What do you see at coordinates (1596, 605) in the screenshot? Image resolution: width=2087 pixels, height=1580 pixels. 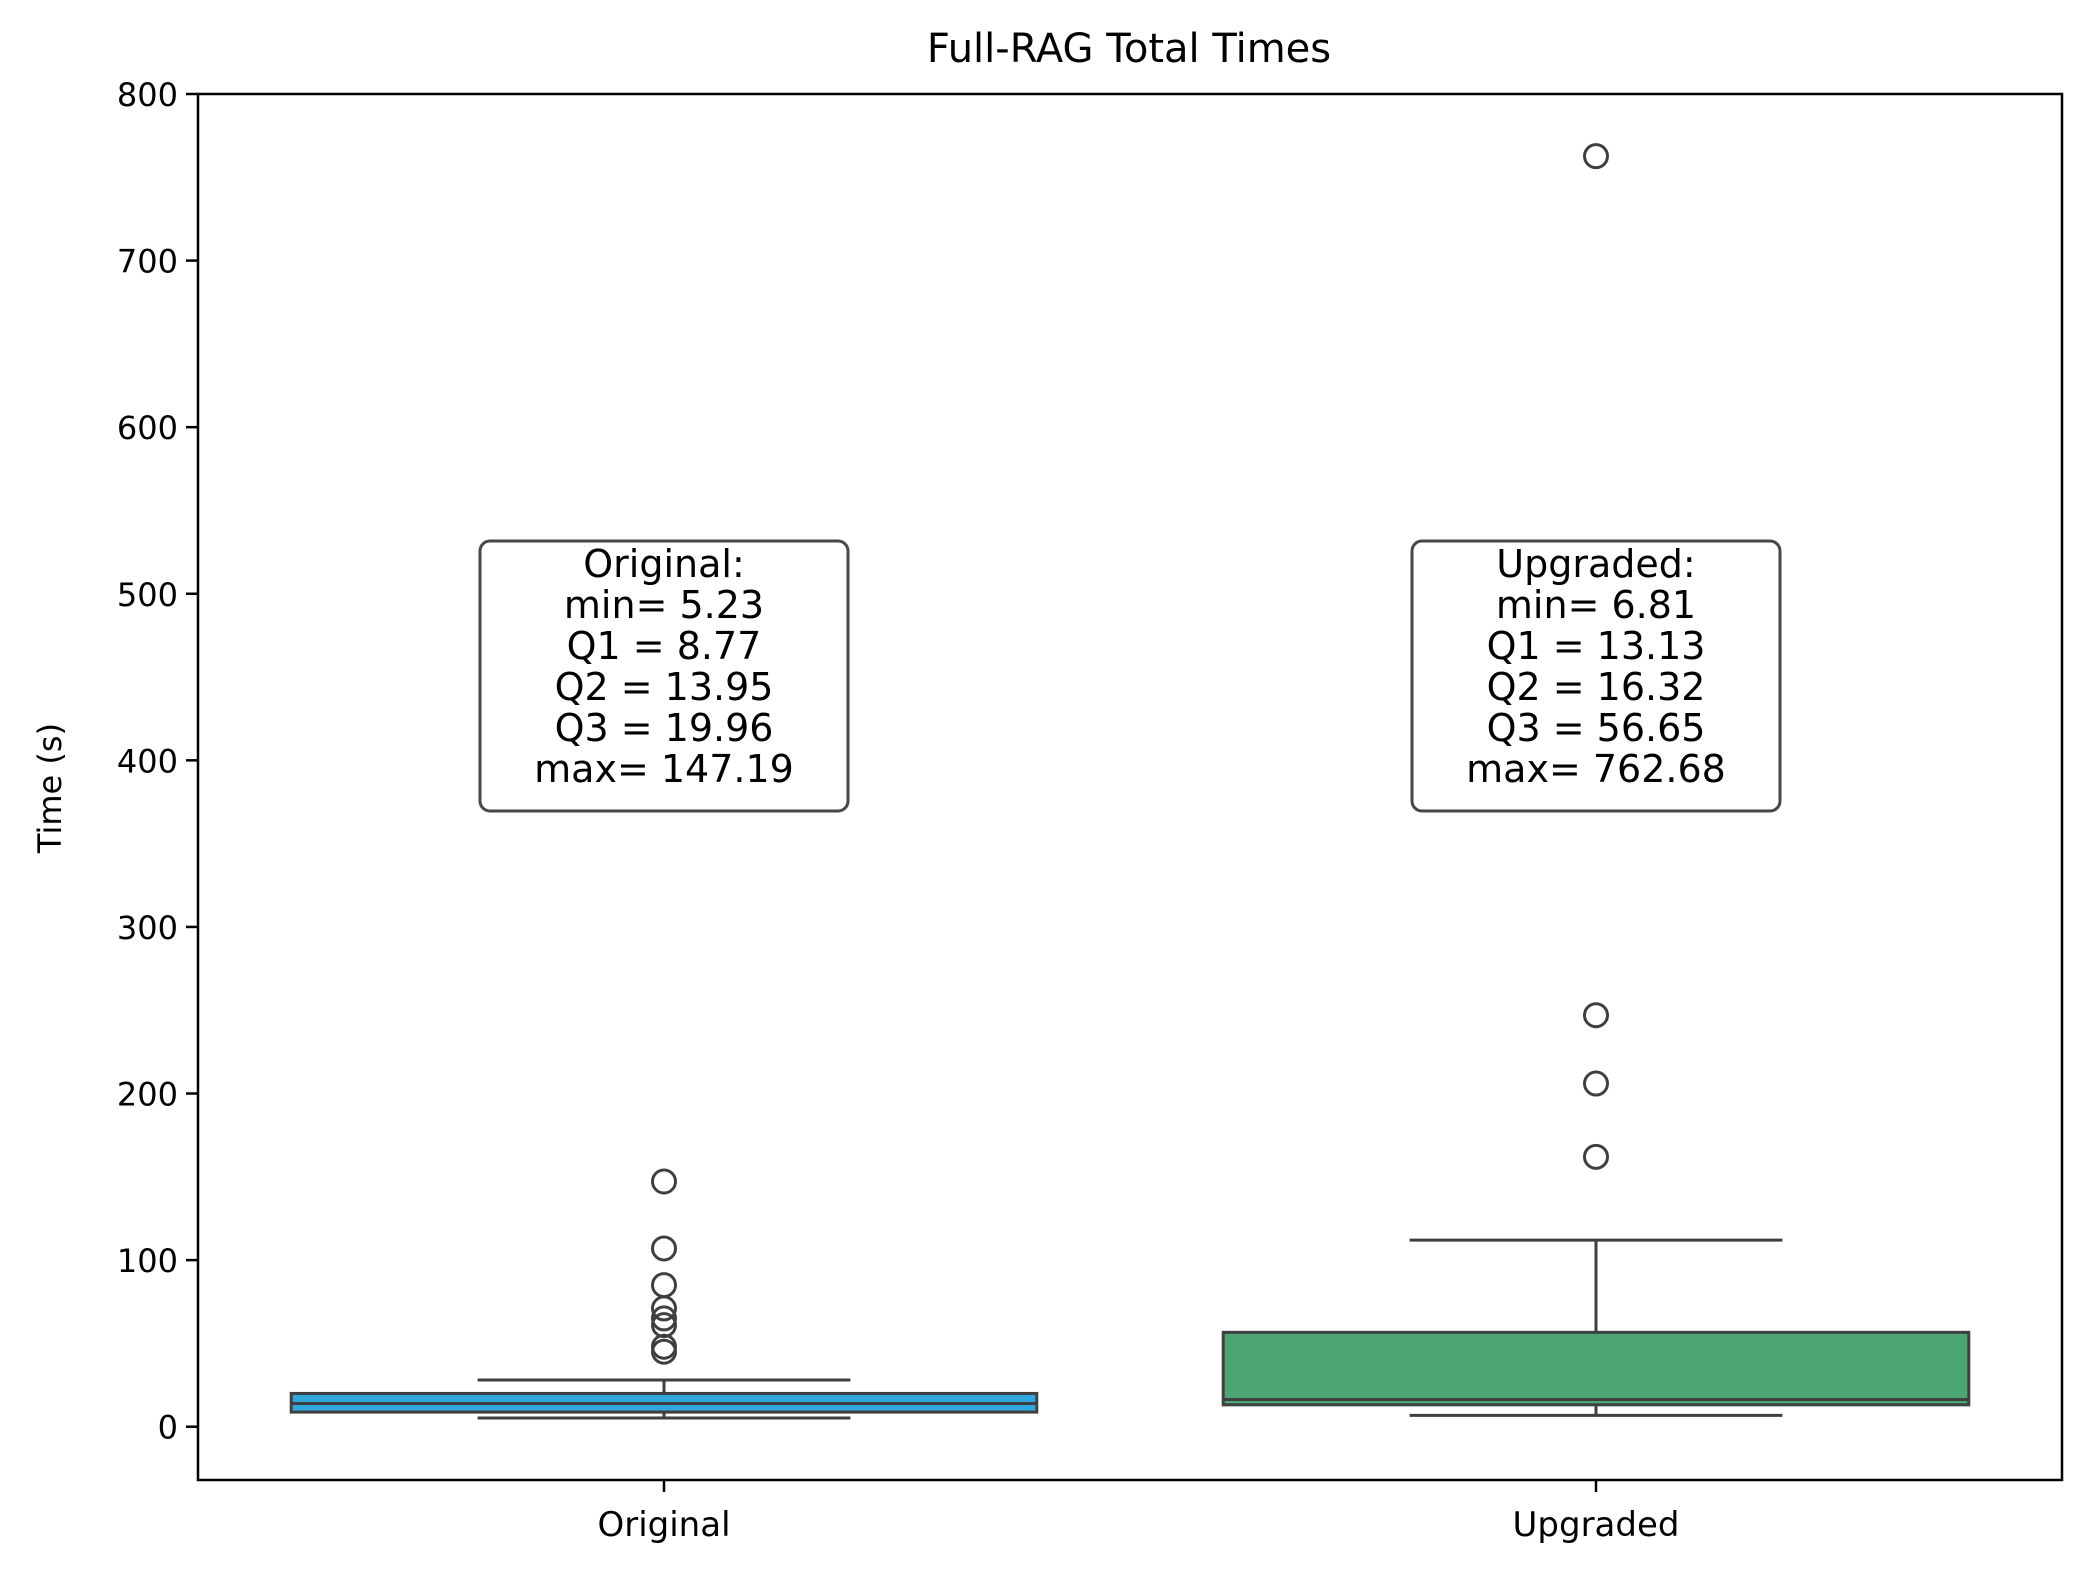 I see `stats-annotation-line: min= 6.81` at bounding box center [1596, 605].